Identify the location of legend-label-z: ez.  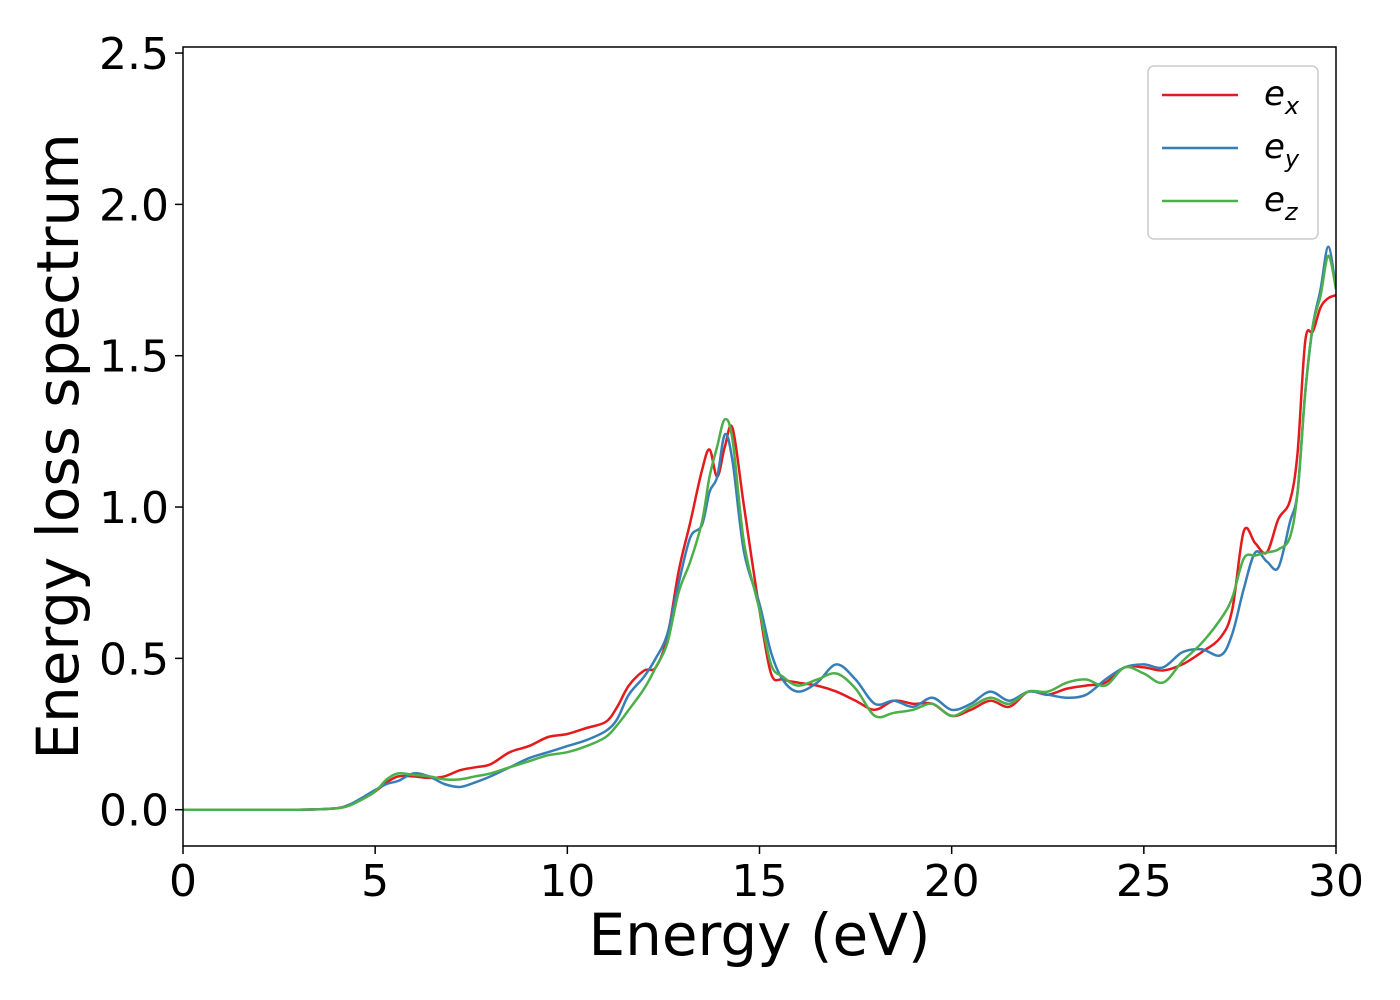
(1281, 203).